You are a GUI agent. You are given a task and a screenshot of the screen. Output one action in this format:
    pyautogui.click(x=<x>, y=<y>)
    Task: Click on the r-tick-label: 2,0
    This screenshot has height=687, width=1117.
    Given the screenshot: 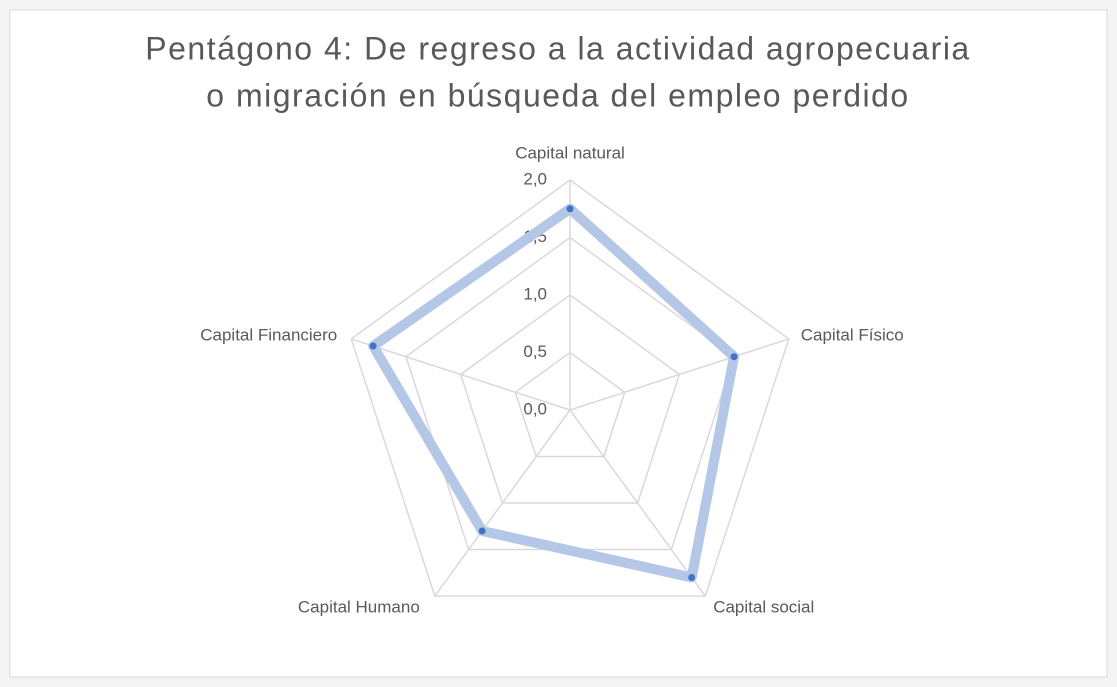 What is the action you would take?
    pyautogui.click(x=535, y=178)
    